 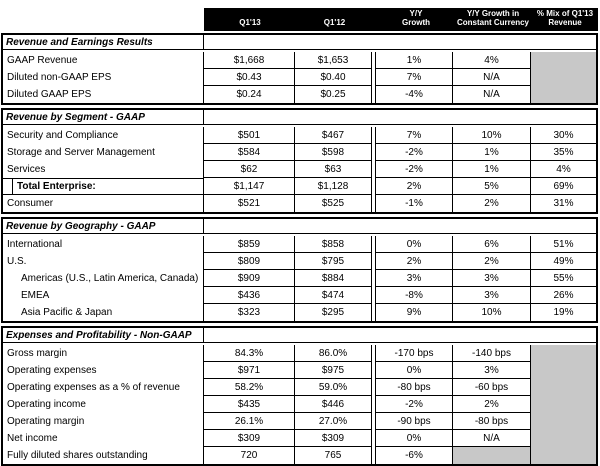 What do you see at coordinates (491, 244) in the screenshot?
I see `cell-constant-currency: 6%` at bounding box center [491, 244].